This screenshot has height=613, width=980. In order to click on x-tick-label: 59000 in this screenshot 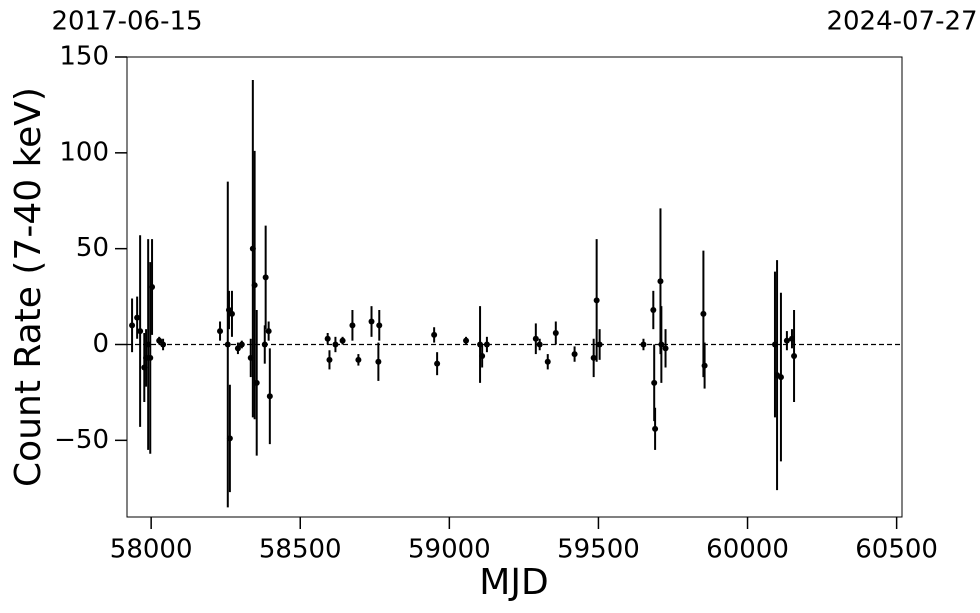, I will do `click(449, 550)`.